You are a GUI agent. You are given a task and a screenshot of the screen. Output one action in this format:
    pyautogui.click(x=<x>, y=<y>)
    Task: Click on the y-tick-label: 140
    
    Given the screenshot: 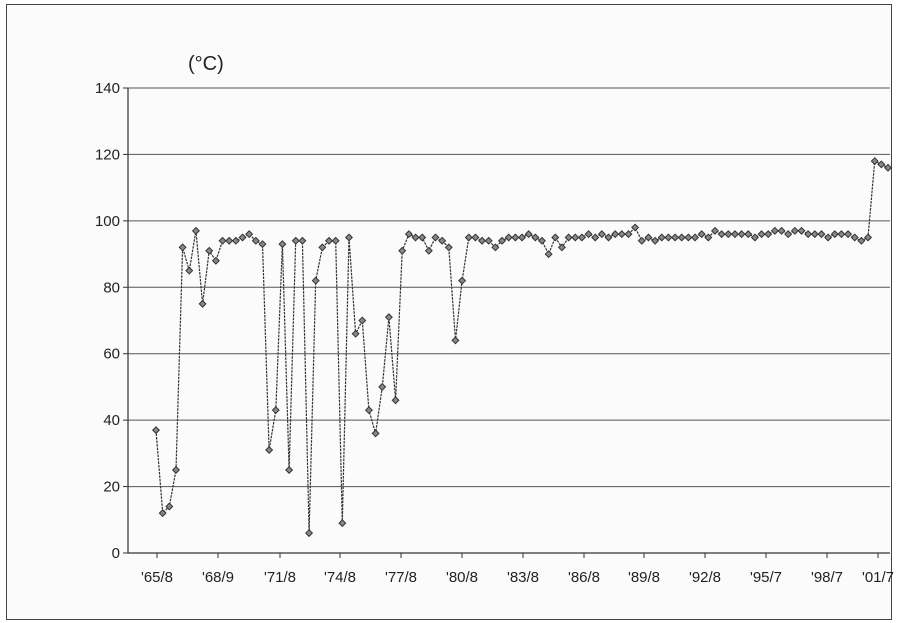 What is the action you would take?
    pyautogui.click(x=107, y=88)
    